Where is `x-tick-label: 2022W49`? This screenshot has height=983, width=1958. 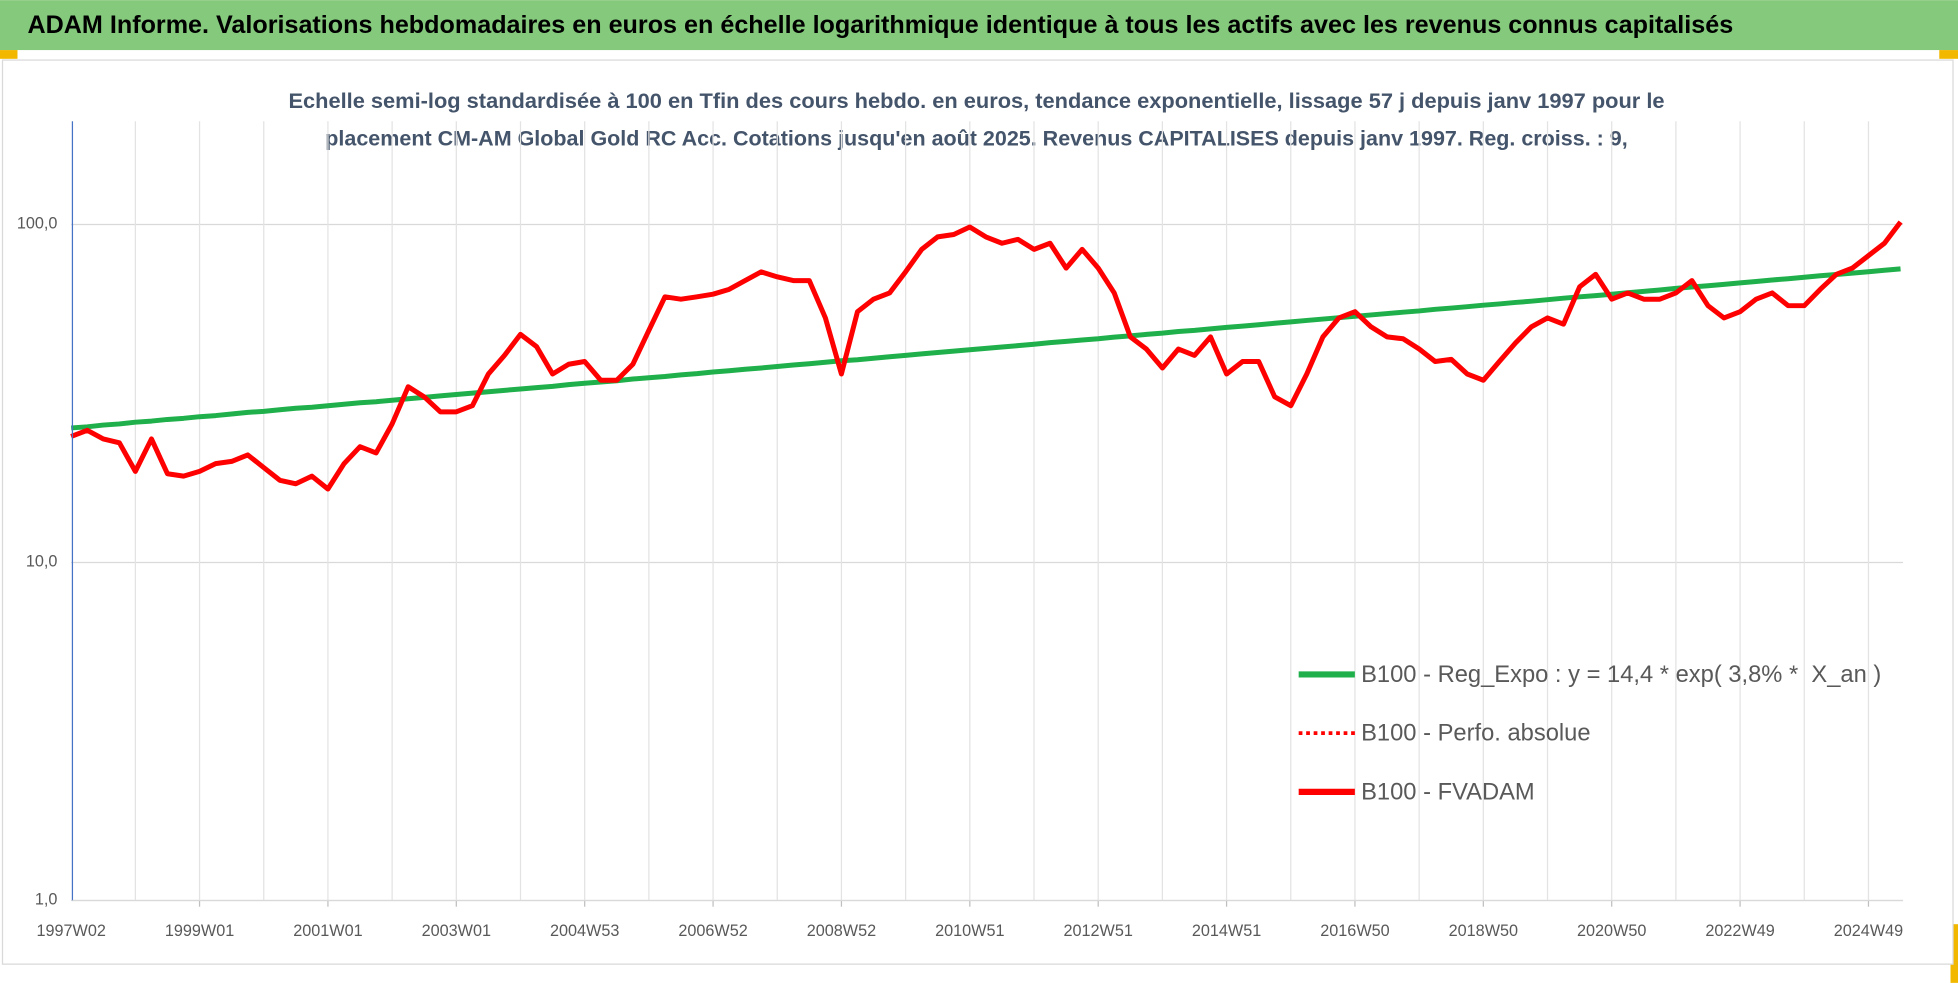 x-tick-label: 2022W49 is located at coordinates (1739, 931).